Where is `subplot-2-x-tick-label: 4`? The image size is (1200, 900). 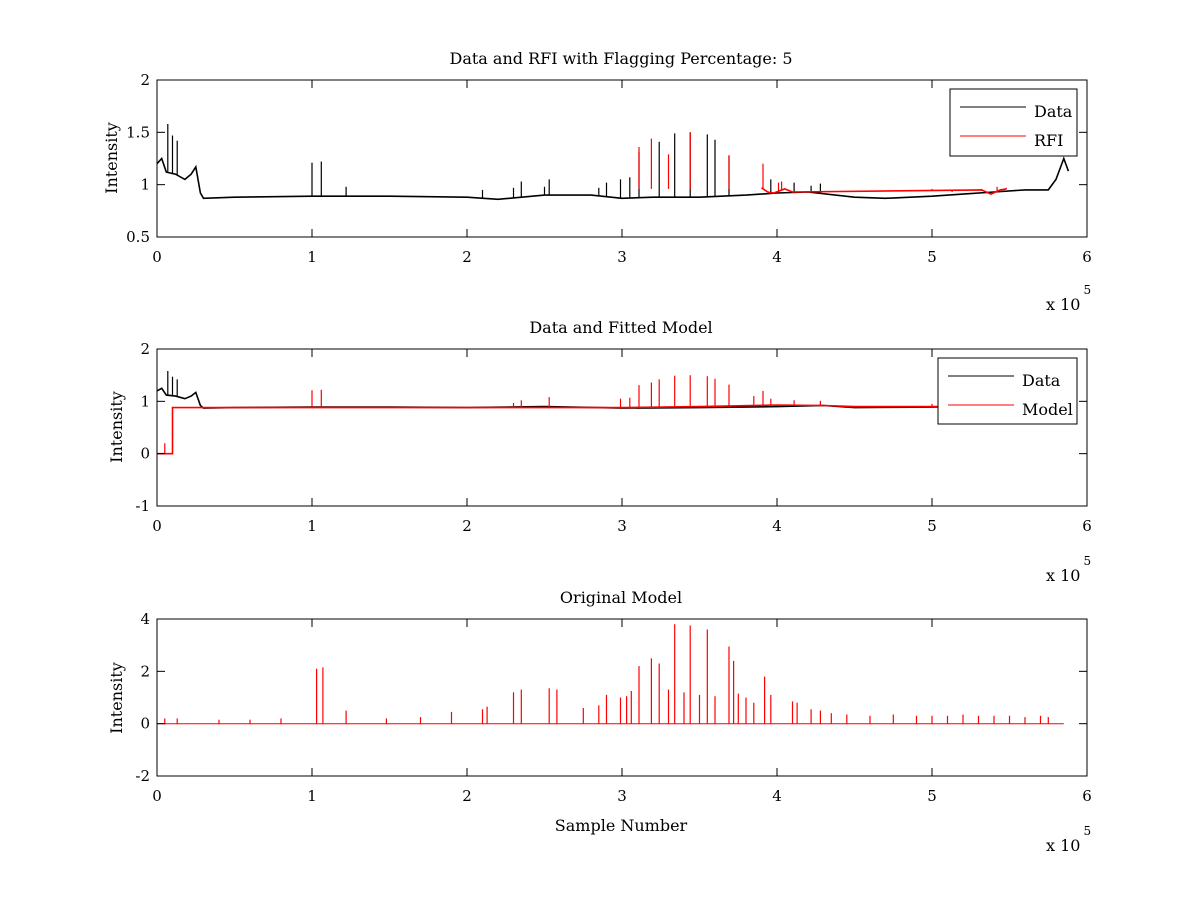
subplot-2-x-tick-label: 4 is located at coordinates (777, 526).